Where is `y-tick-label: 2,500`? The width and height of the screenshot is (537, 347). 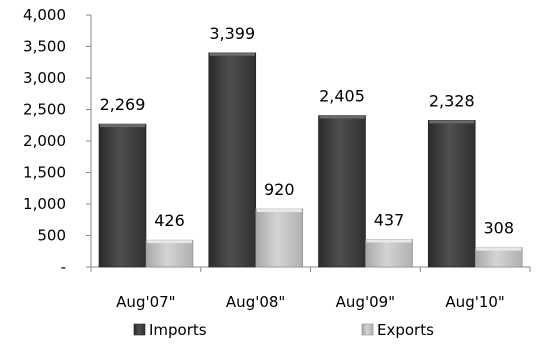
y-tick-label: 2,500 is located at coordinates (44, 110).